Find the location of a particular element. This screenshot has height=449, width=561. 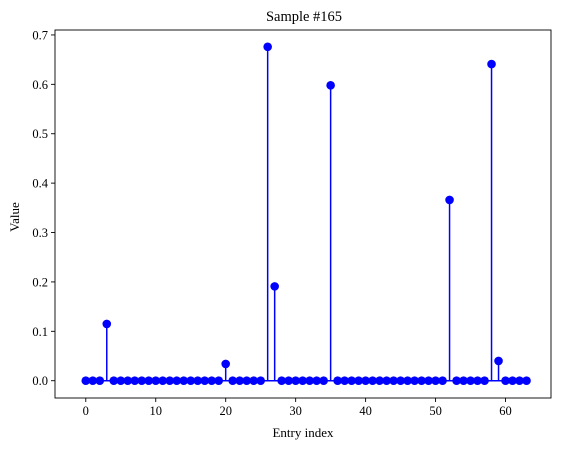

y-tick-label: 0.1 is located at coordinates (40, 332).